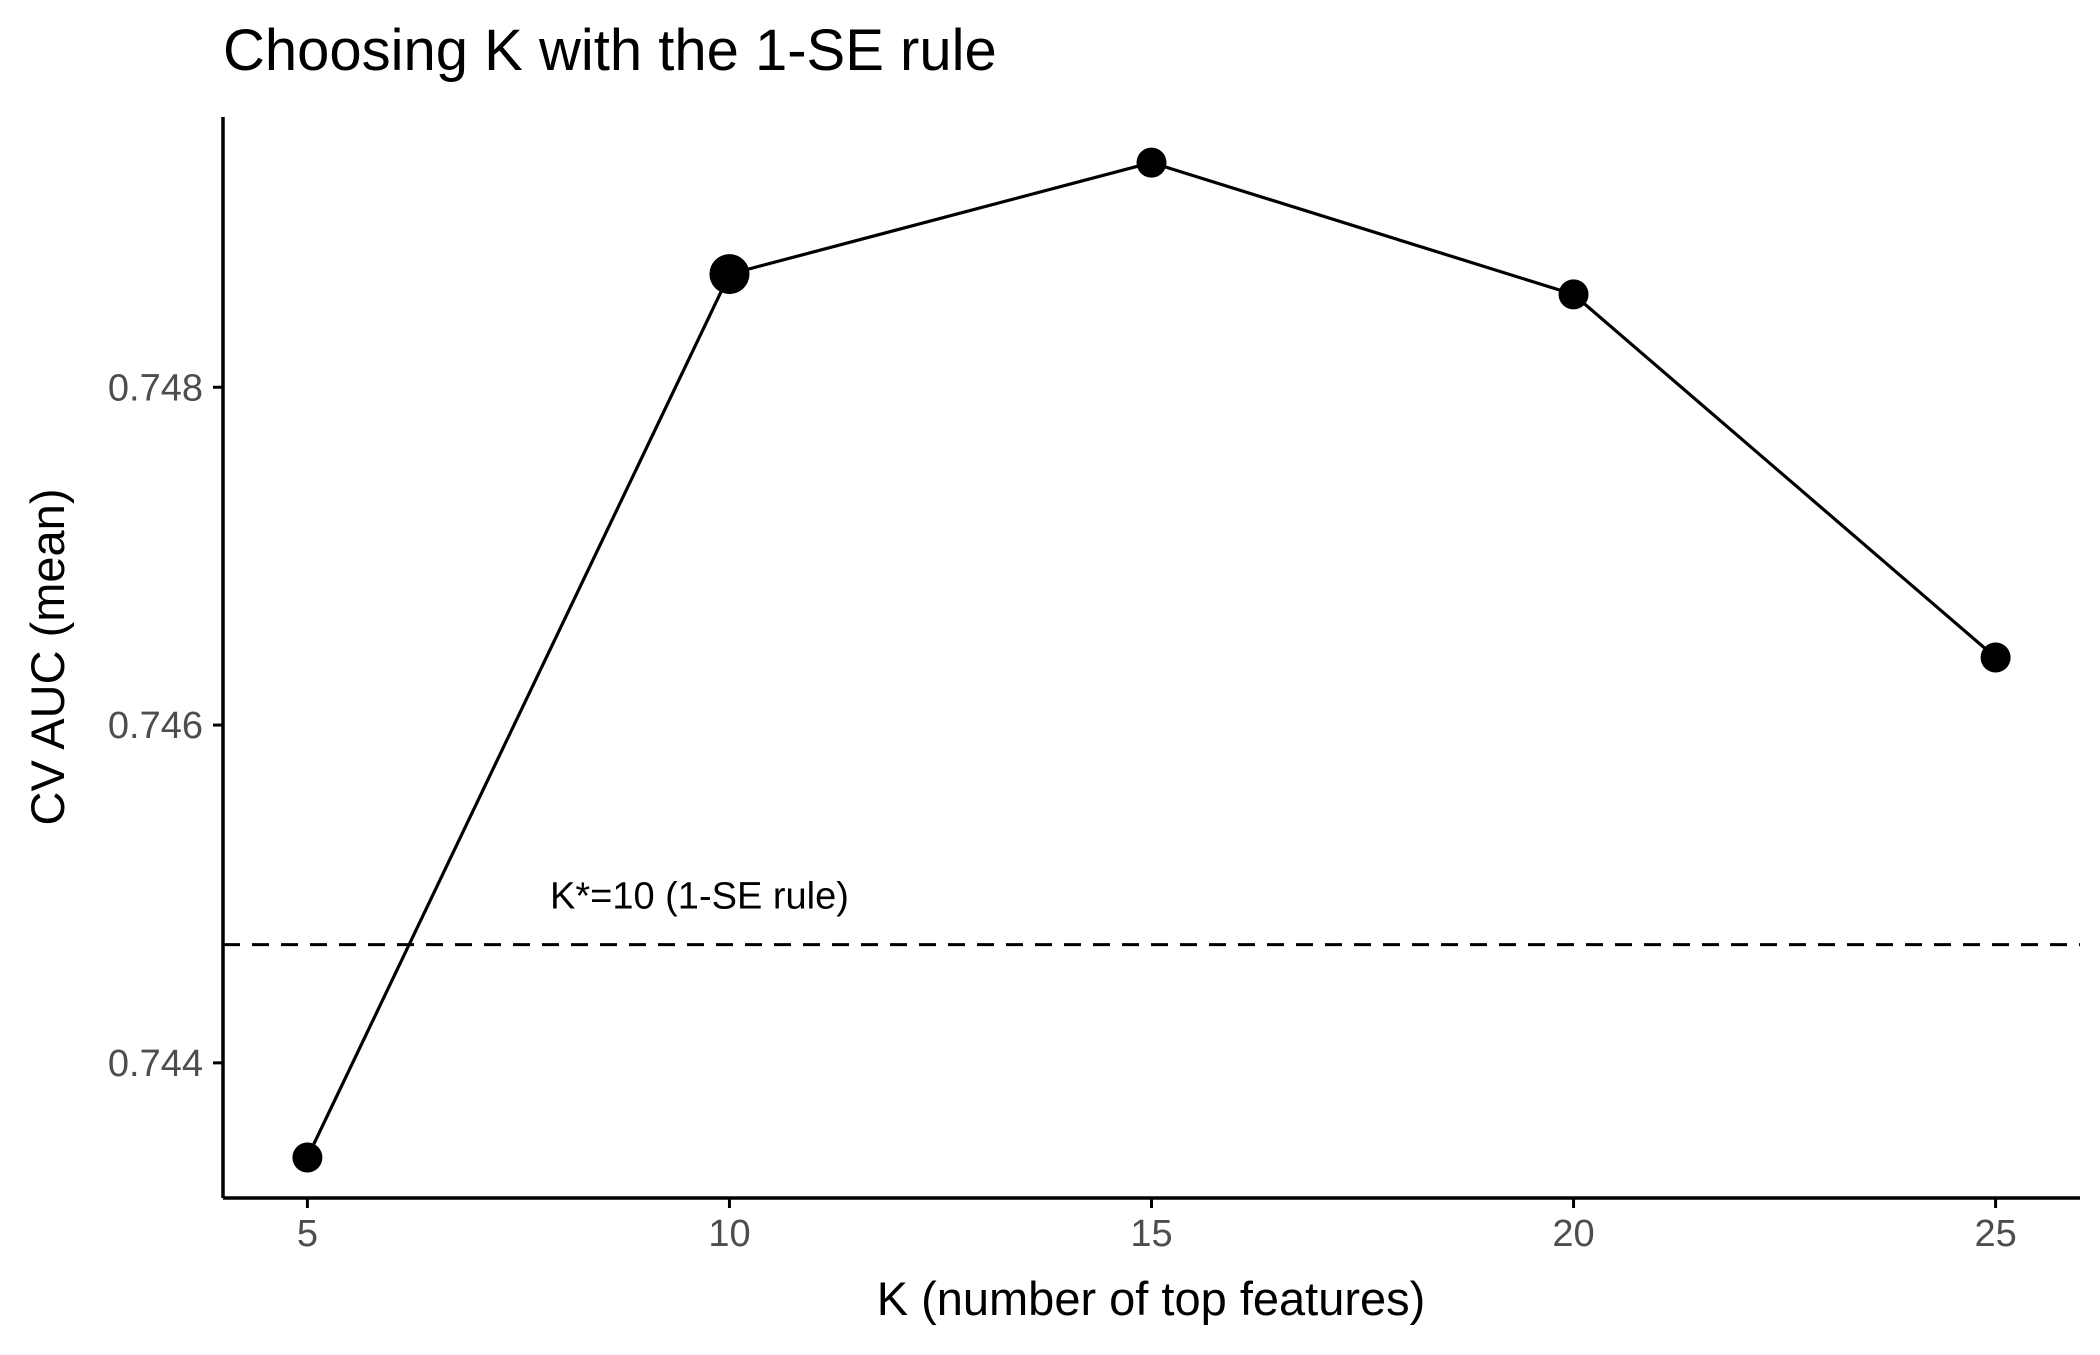 This screenshot has width=2100, height=1355. Describe the element at coordinates (610, 50) in the screenshot. I see `chart-title: Choosing K with the 1-SE rule` at that location.